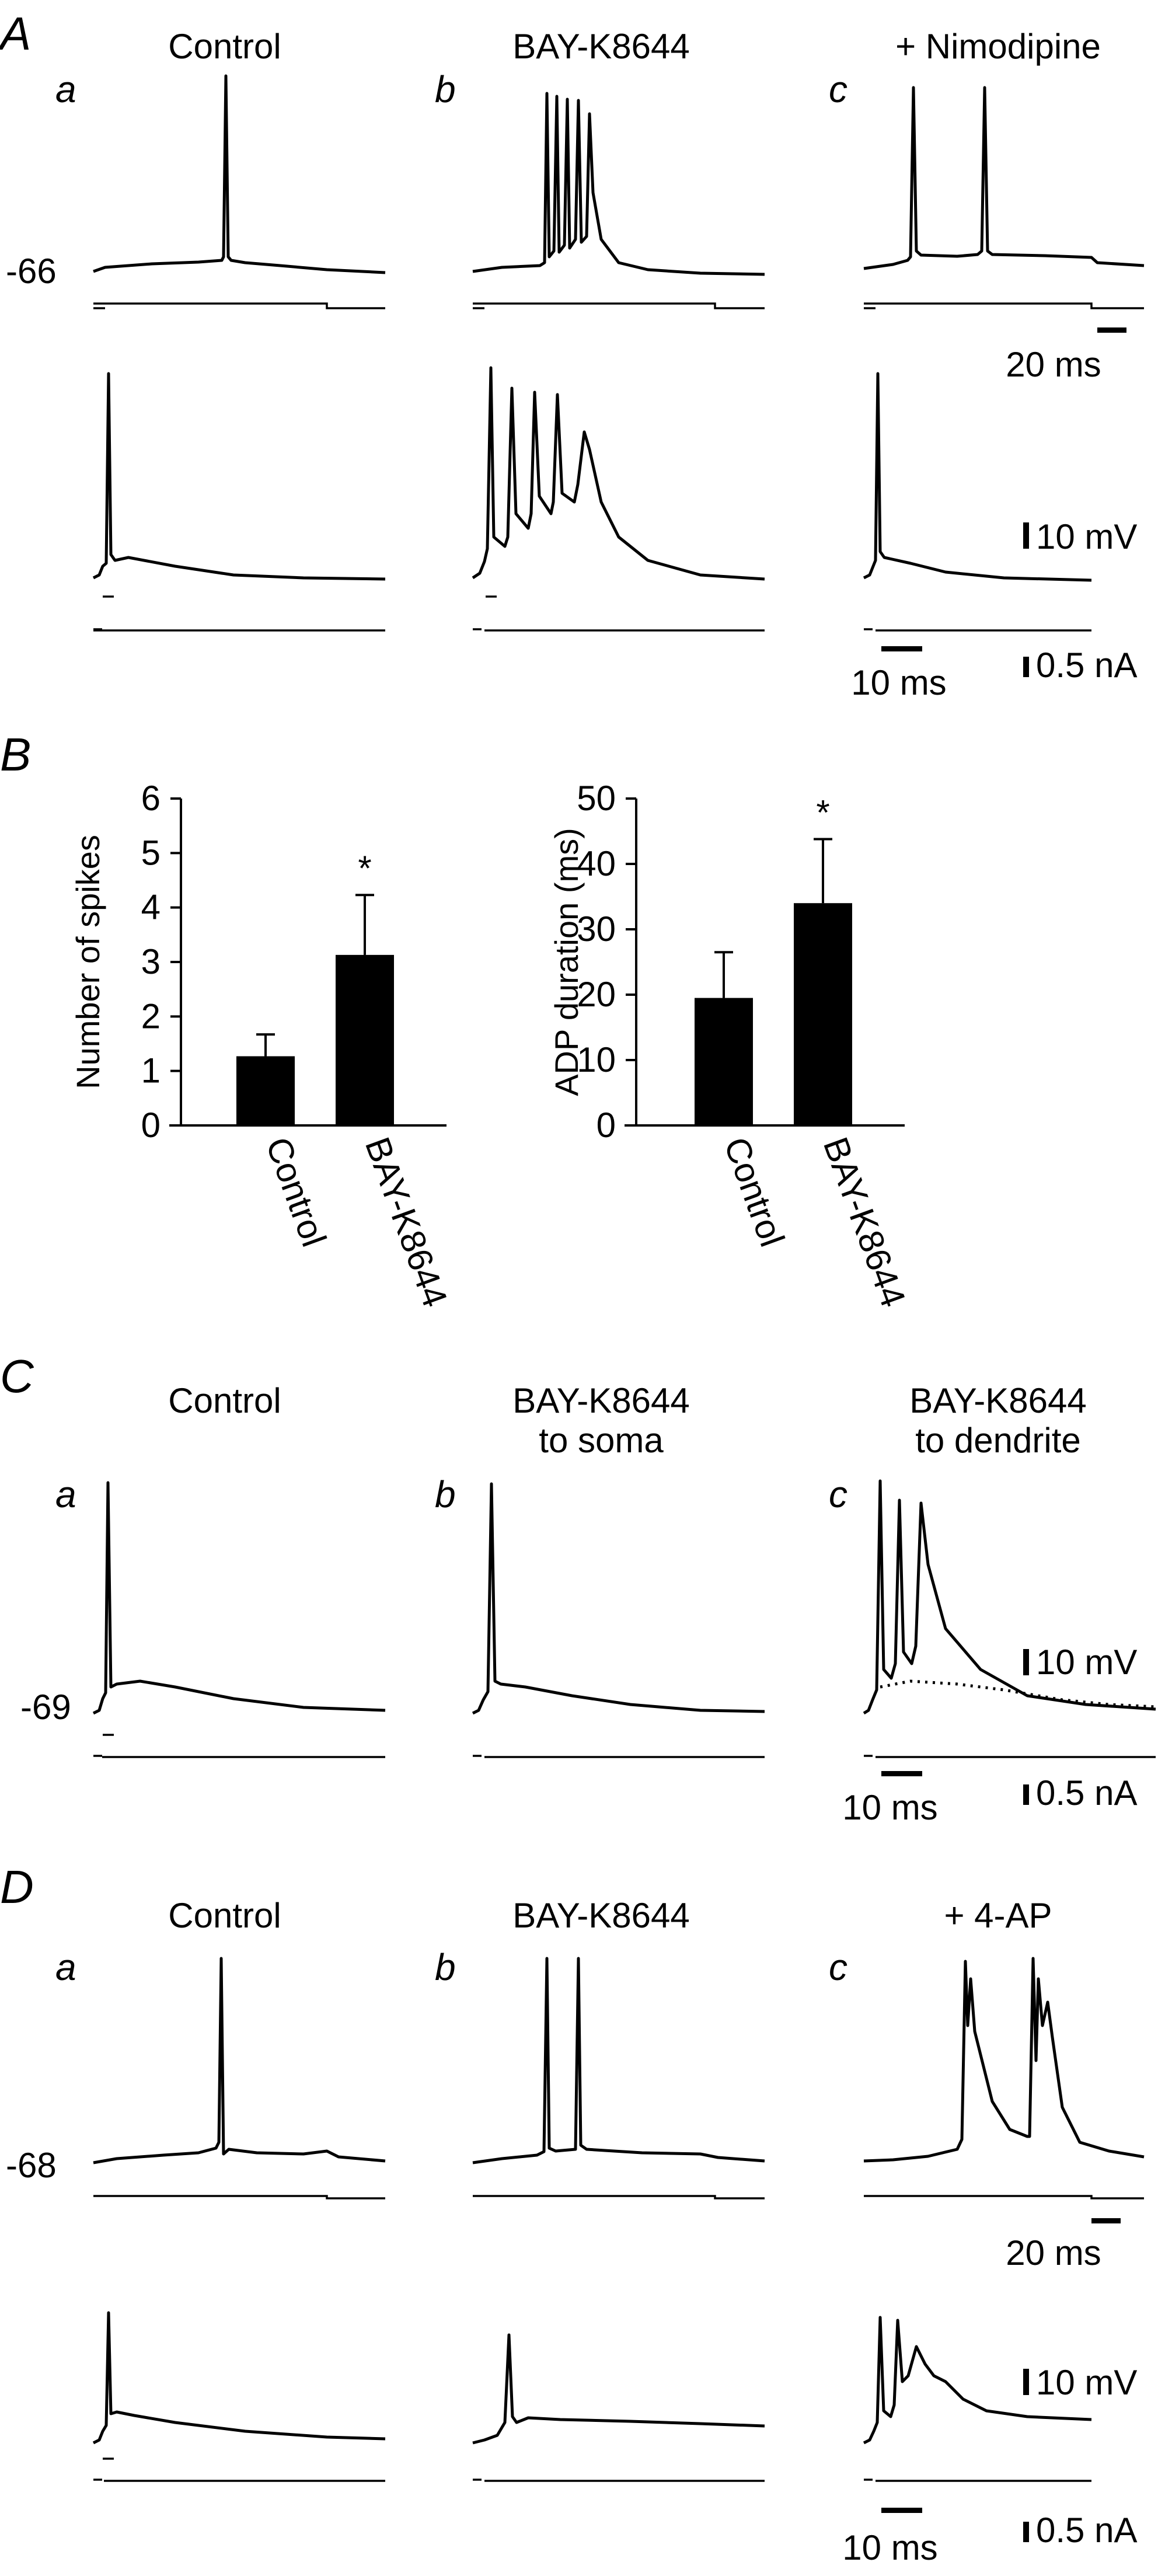 The width and height of the screenshot is (1158, 2576). I want to click on trace-a-control-short, so click(239, 477).